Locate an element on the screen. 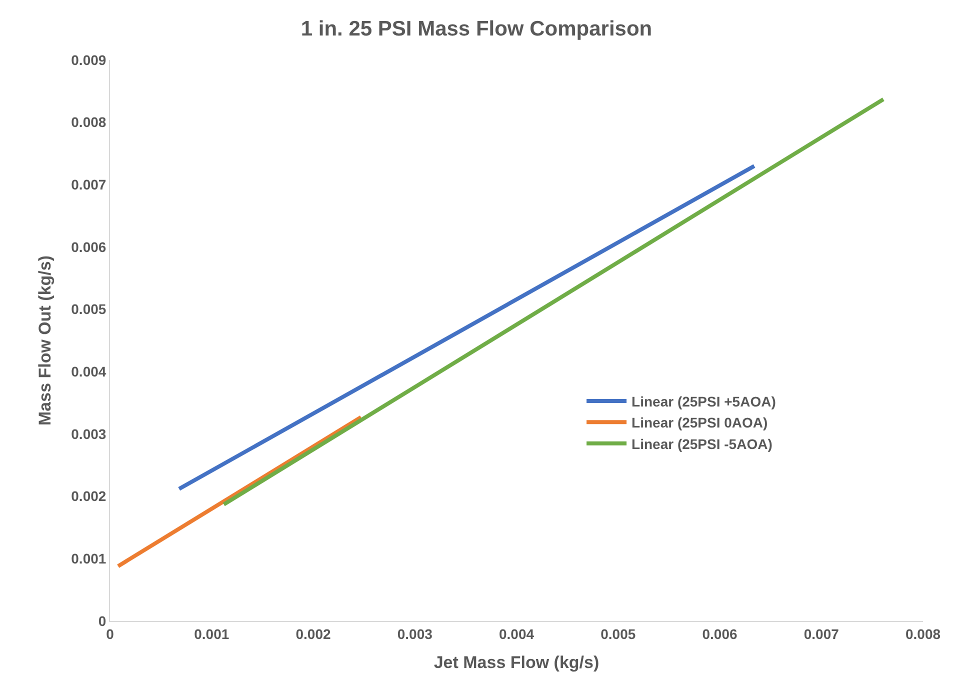 The image size is (953, 696). y-tick-label: 0.004 is located at coordinates (88, 372).